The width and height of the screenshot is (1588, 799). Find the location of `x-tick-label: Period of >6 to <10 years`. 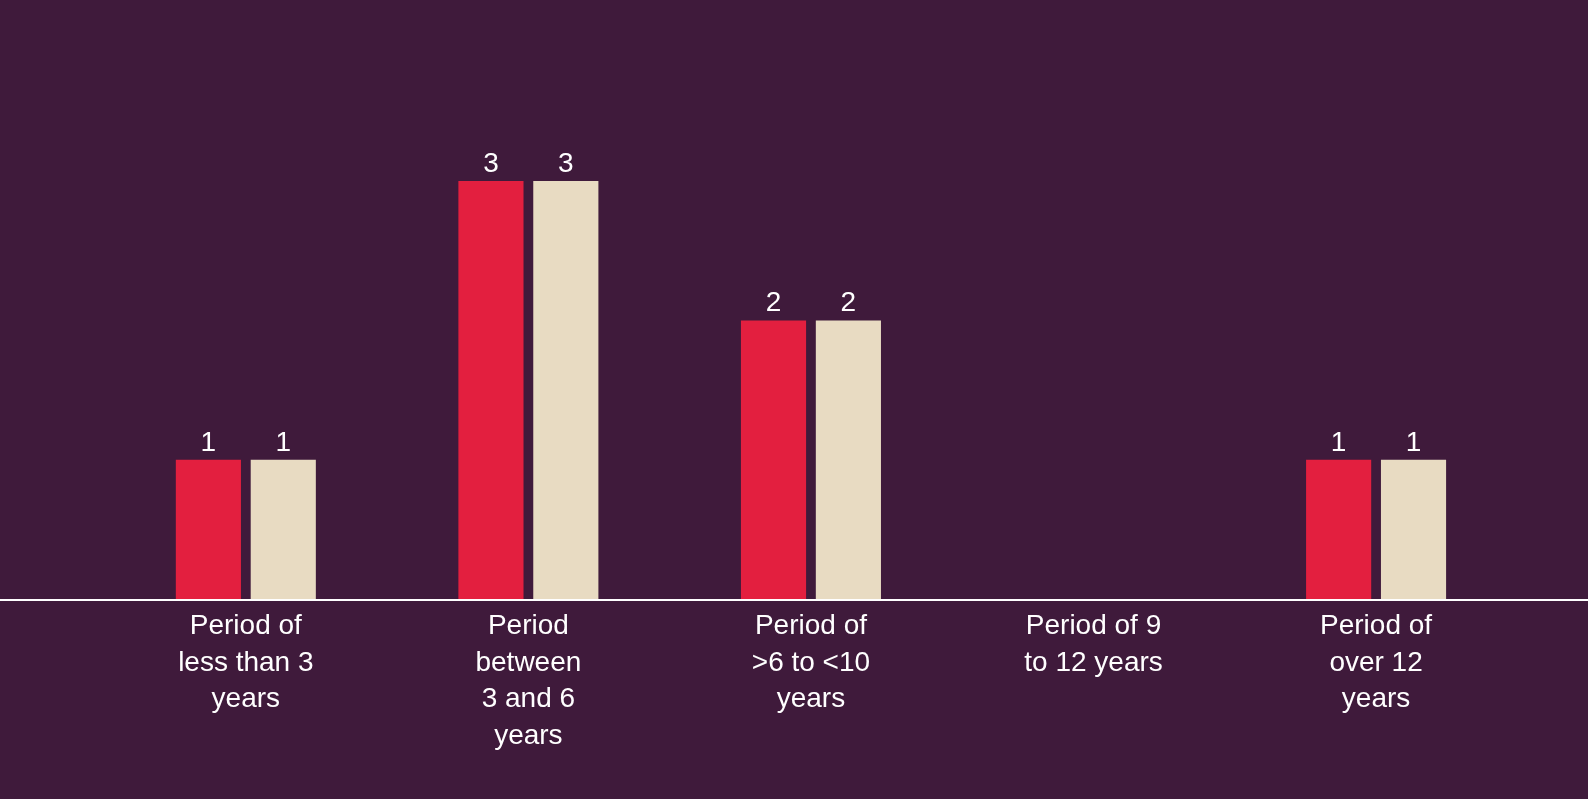

x-tick-label: Period of >6 to <10 years is located at coordinates (811, 661).